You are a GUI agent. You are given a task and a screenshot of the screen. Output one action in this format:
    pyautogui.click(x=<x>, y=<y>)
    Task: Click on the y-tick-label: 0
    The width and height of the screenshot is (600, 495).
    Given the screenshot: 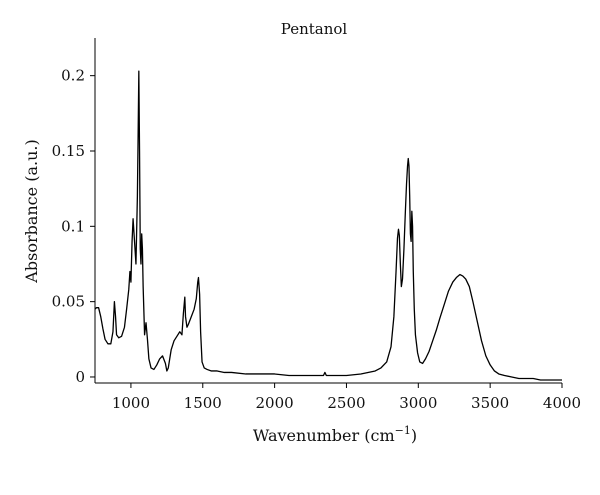 What is the action you would take?
    pyautogui.click(x=80, y=377)
    